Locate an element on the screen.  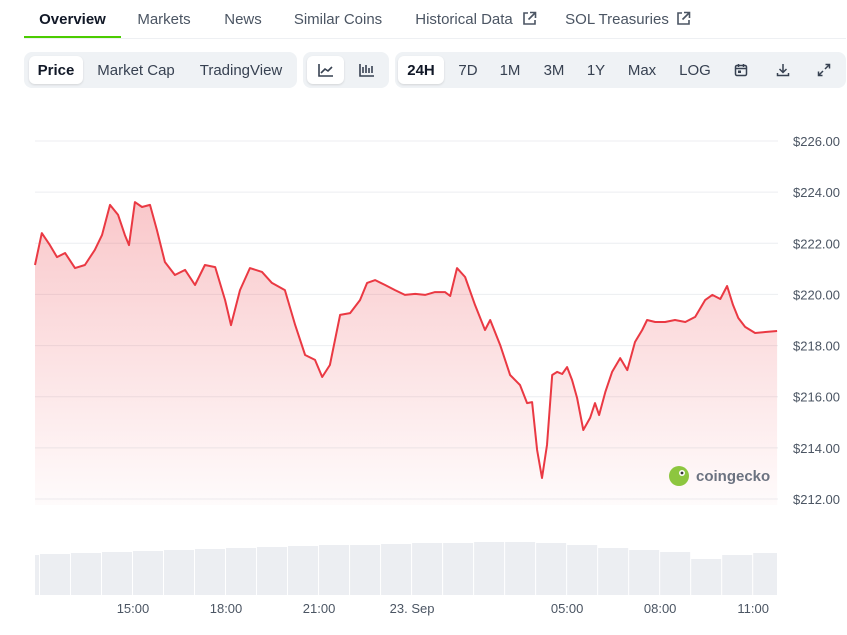
x-tick-label: 23. Sep is located at coordinates (412, 608).